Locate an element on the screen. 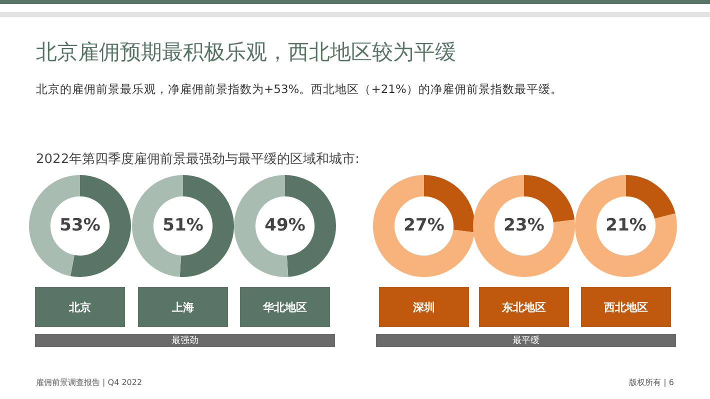  text: 北京雇佣预期最积极乐观，西北地区较为平缓 is located at coordinates (246, 52).